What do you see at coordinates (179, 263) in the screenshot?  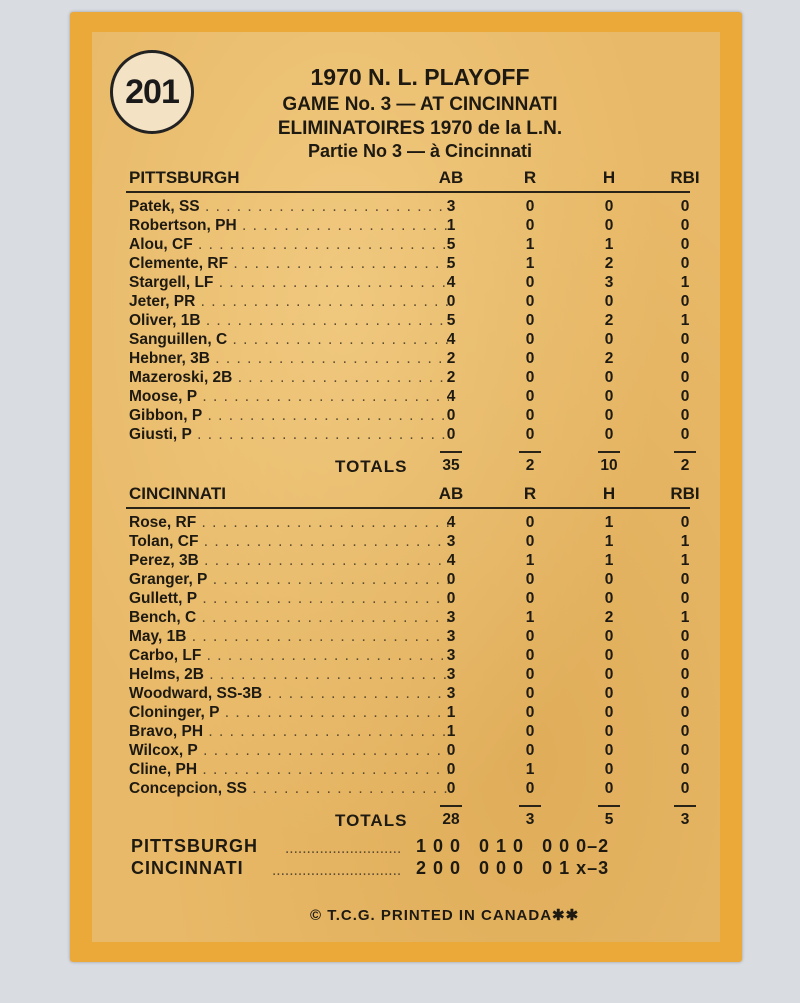 I see `player-label: Clemente, RF` at bounding box center [179, 263].